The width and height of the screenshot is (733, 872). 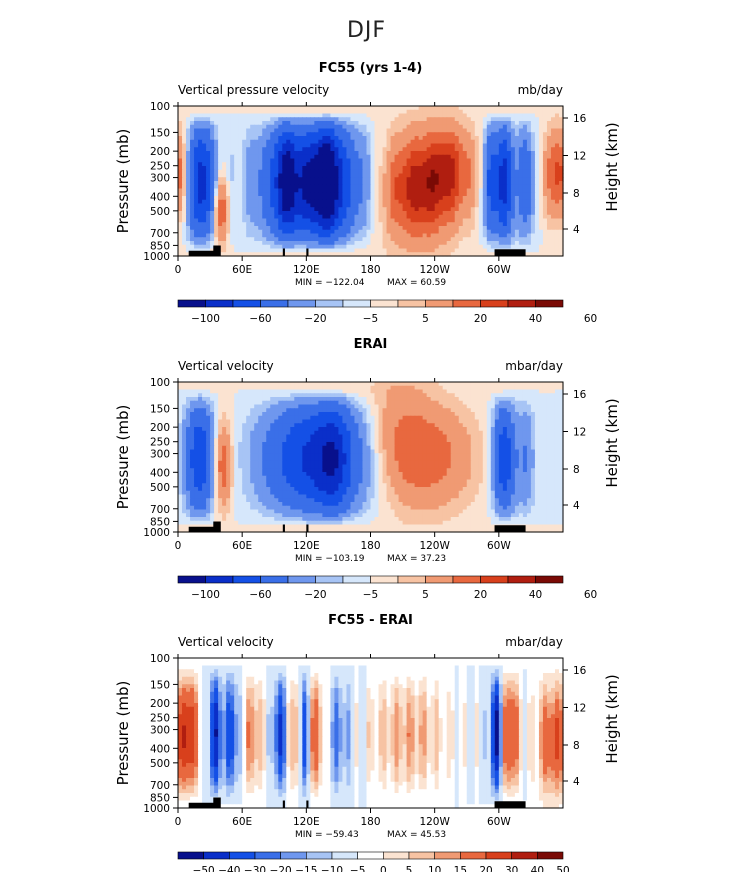 What do you see at coordinates (371, 344) in the screenshot?
I see `panel-title: ERAI` at bounding box center [371, 344].